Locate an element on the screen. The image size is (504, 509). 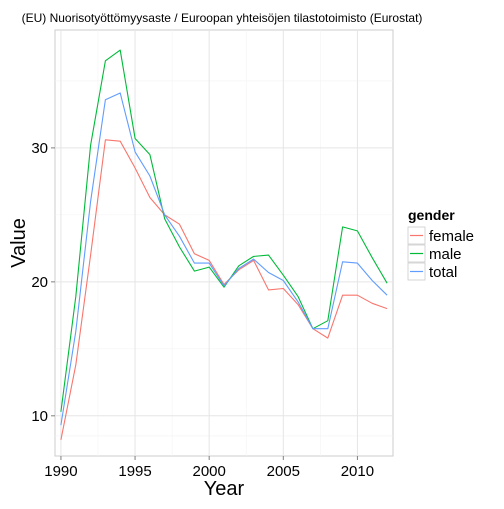
x-tick-label: 1990 is located at coordinates (60, 471).